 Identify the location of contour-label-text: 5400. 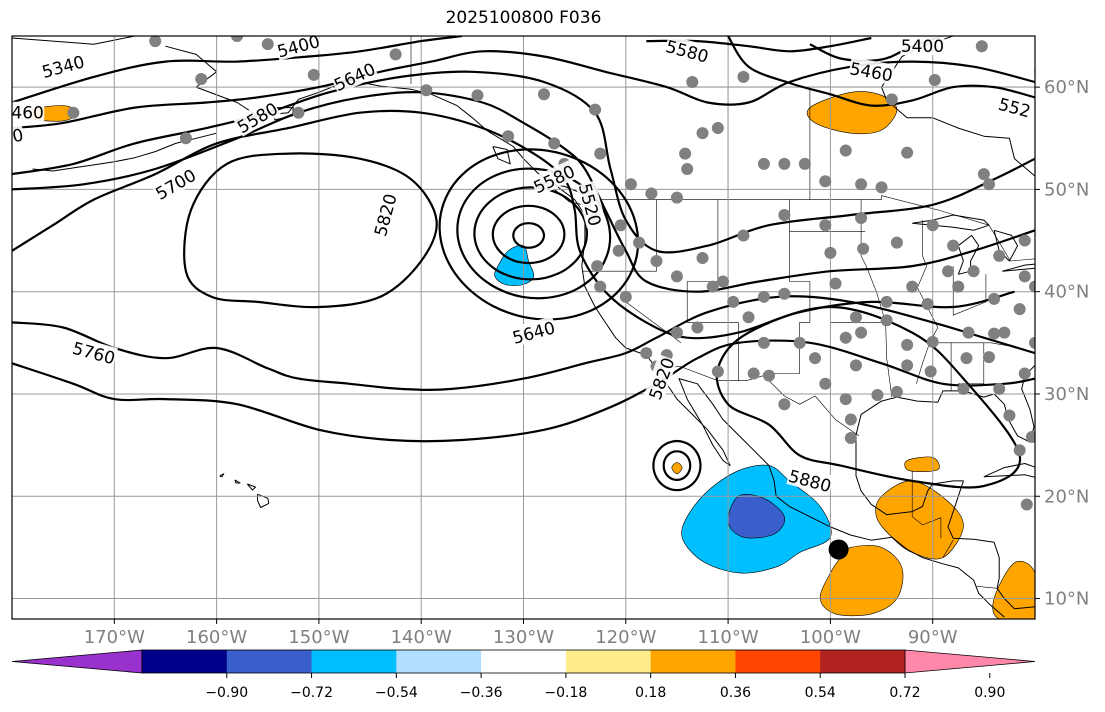
(922, 47).